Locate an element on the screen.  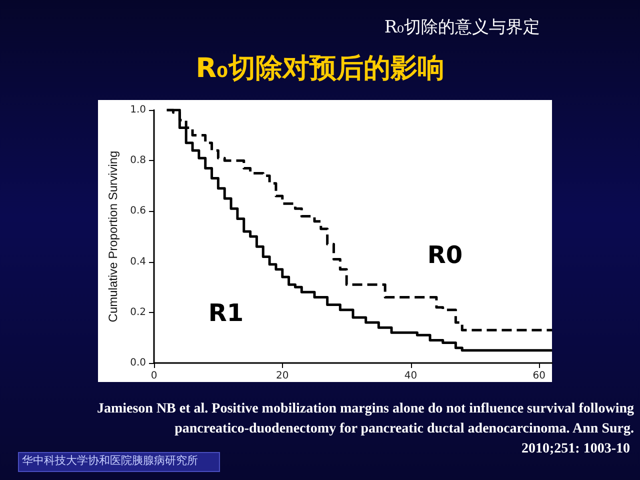
y-tick-label: 0.4 is located at coordinates (138, 262).